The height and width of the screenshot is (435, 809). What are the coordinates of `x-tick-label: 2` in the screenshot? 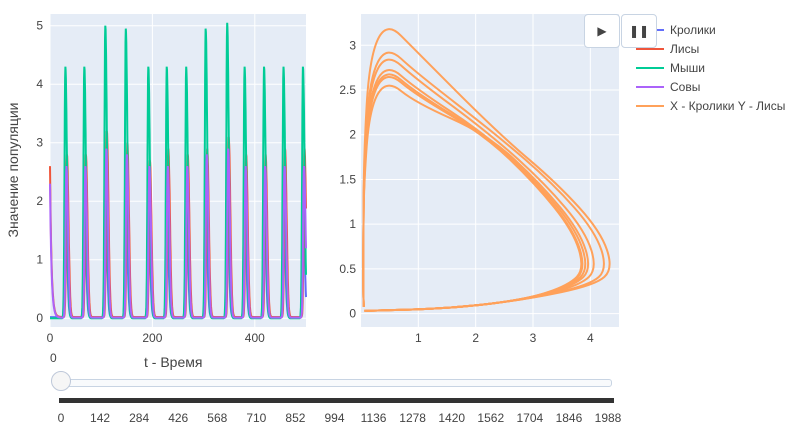 It's located at (475, 338).